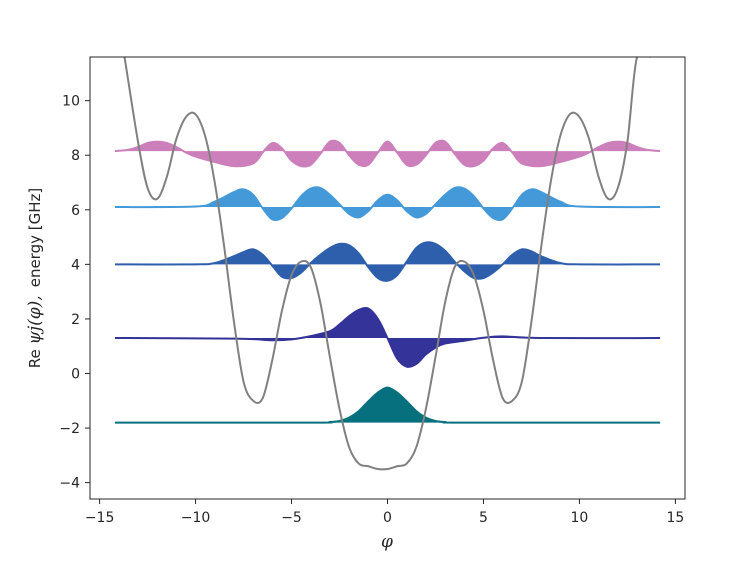  I want to click on x-tick-label: 10, so click(580, 518).